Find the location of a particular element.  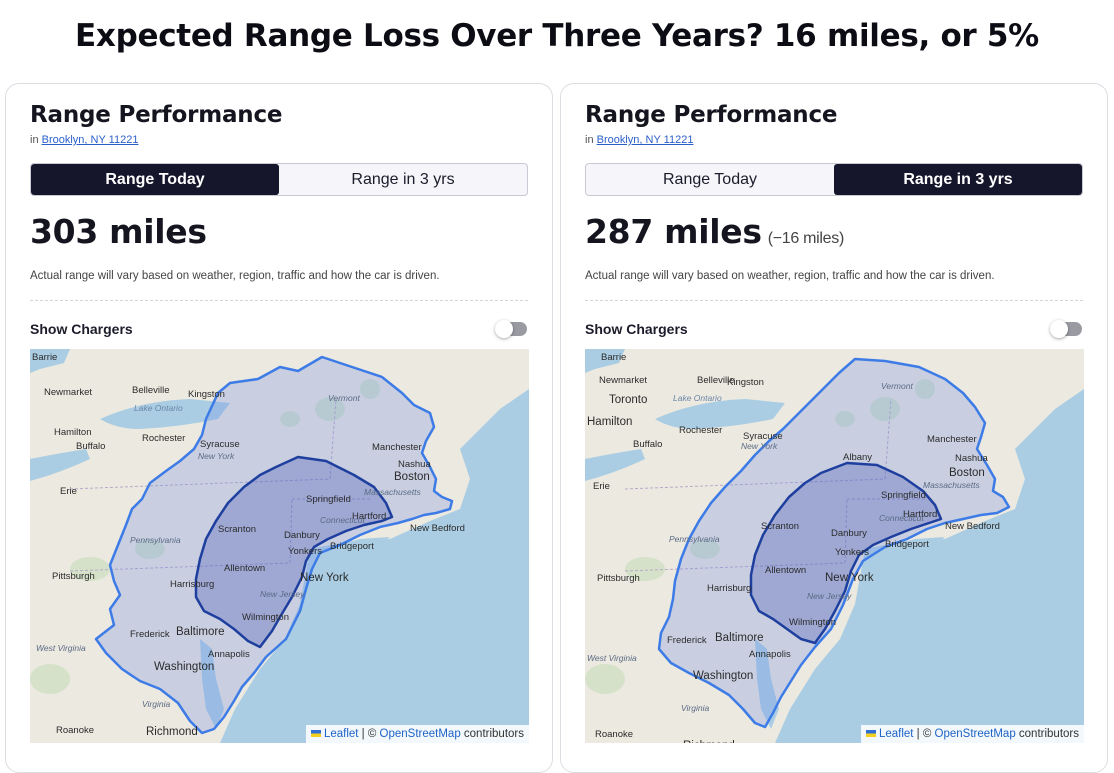

map-city-label: Erie is located at coordinates (601, 486).